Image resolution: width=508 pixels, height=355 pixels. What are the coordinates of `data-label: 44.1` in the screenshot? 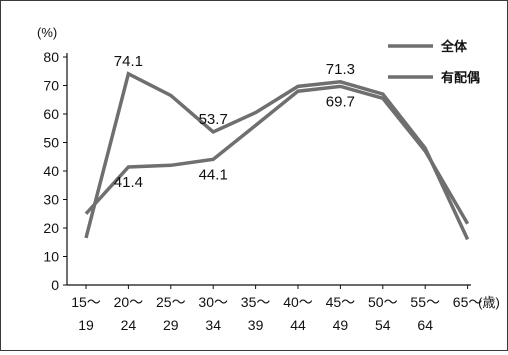 It's located at (213, 174).